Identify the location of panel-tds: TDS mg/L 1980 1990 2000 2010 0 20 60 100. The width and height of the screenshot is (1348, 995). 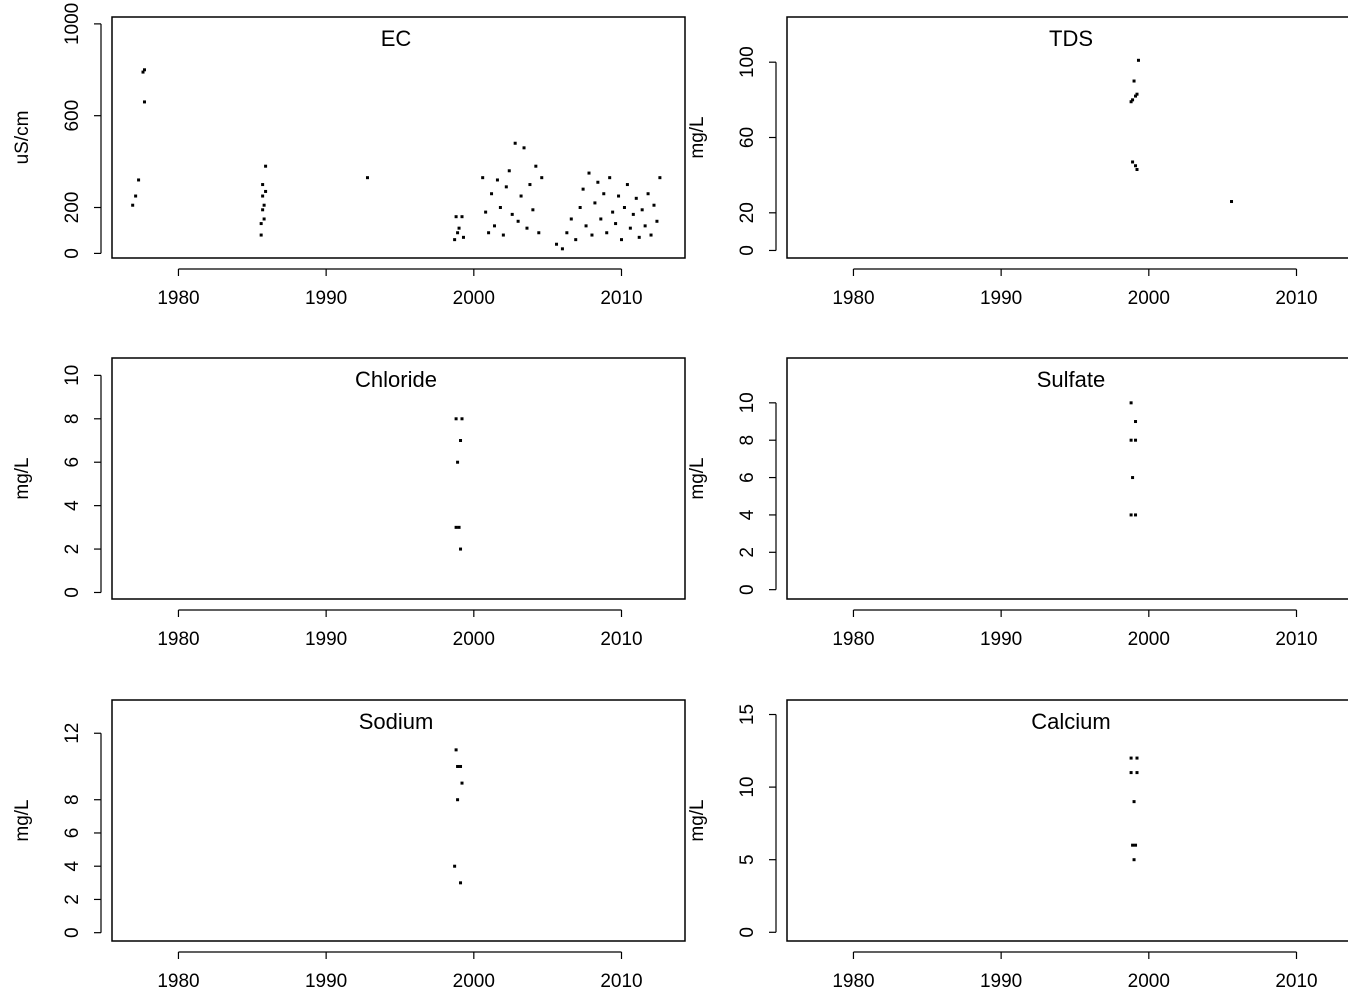
(1017, 162).